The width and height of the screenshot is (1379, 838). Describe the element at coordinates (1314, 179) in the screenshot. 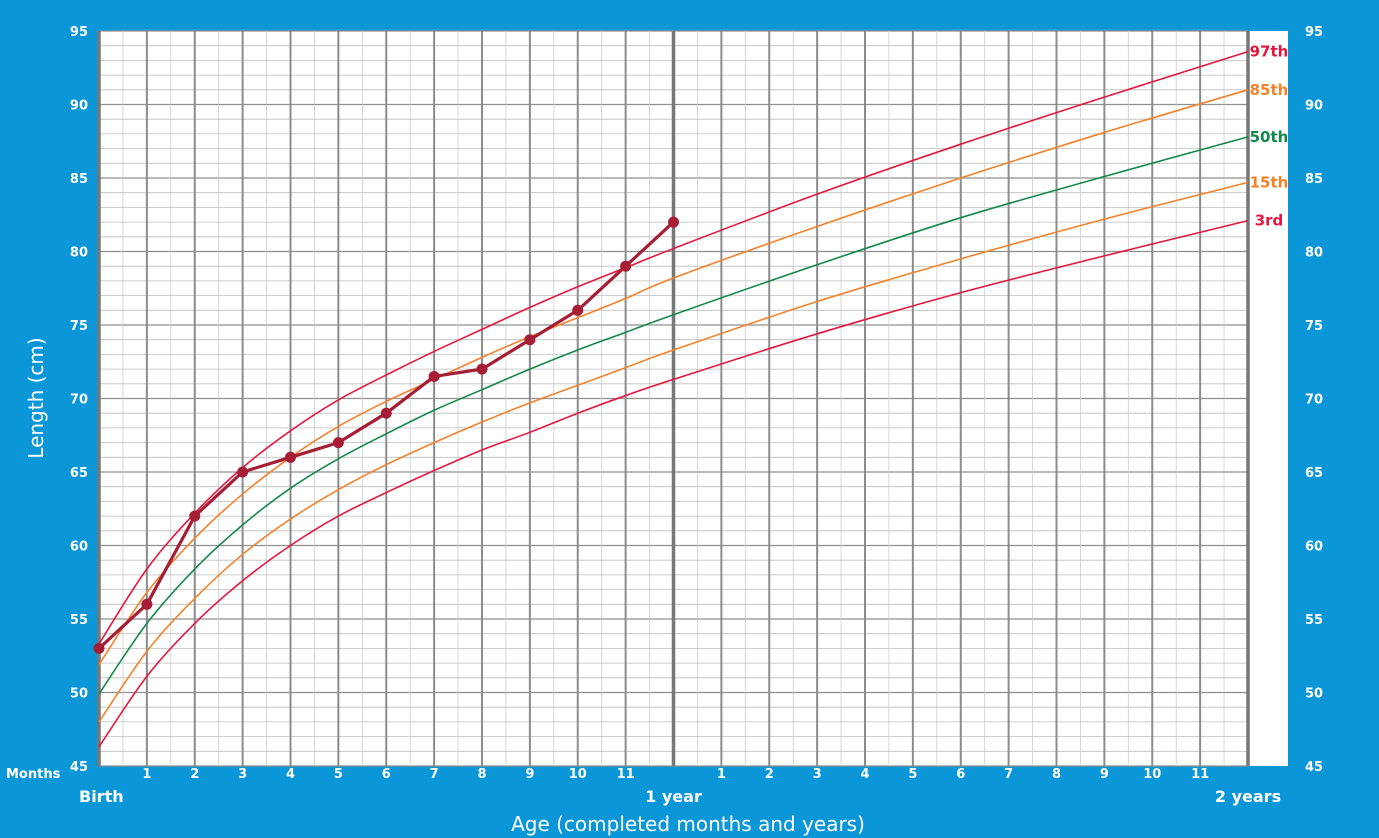

I see `y-tick-label-right: 85` at that location.